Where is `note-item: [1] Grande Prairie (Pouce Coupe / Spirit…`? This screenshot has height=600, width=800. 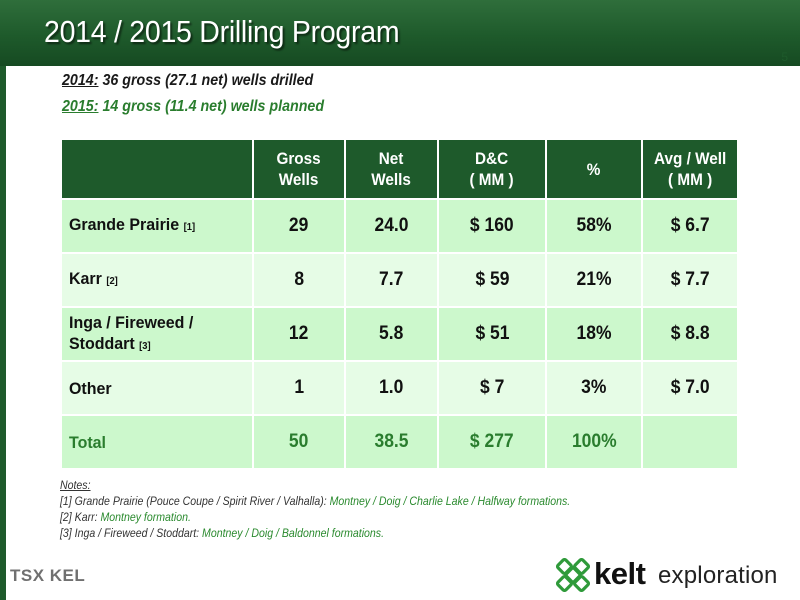 note-item: [1] Grande Prairie (Pouce Coupe / Spirit… is located at coordinates (315, 501).